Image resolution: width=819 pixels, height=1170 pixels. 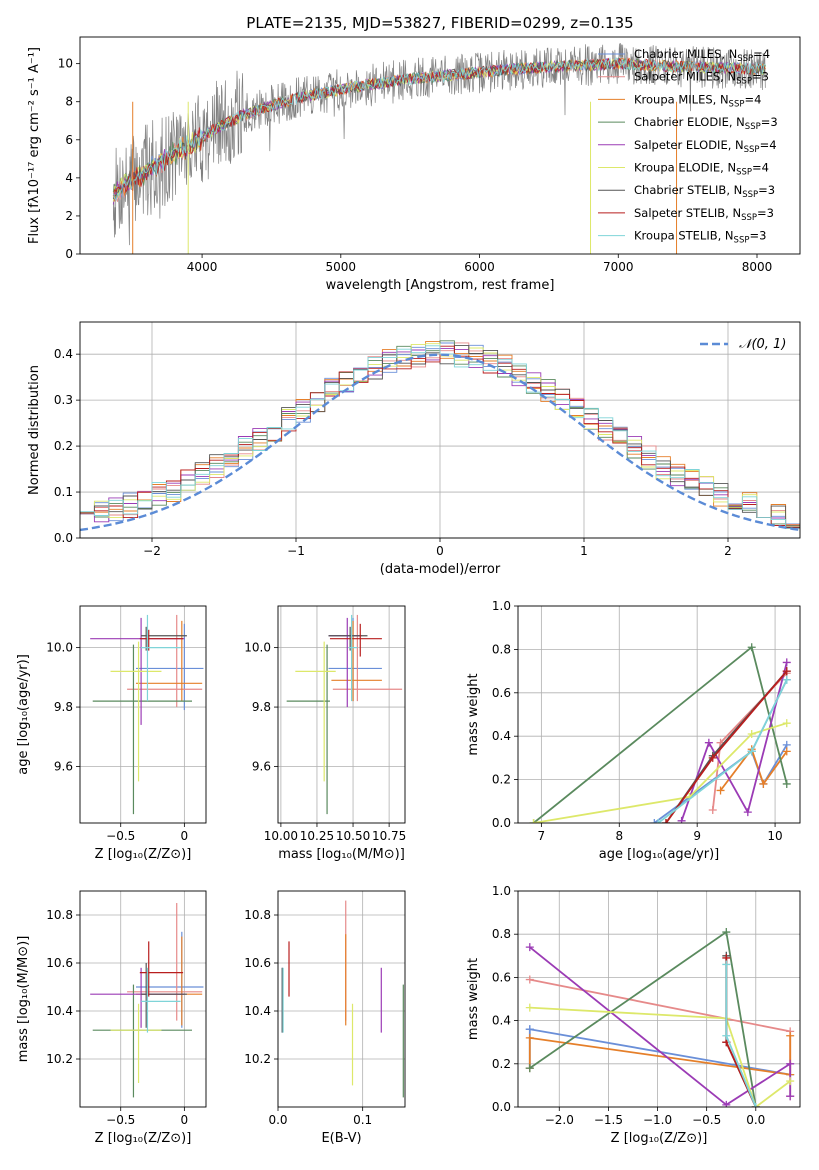 I want to click on legend-entry: Kroupa MILES, NSSP=4, so click(x=697, y=100).